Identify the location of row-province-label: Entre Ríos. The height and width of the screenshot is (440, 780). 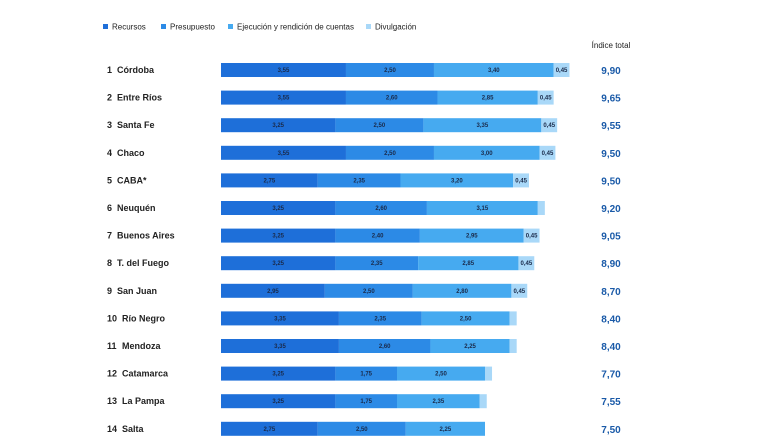
(139, 98).